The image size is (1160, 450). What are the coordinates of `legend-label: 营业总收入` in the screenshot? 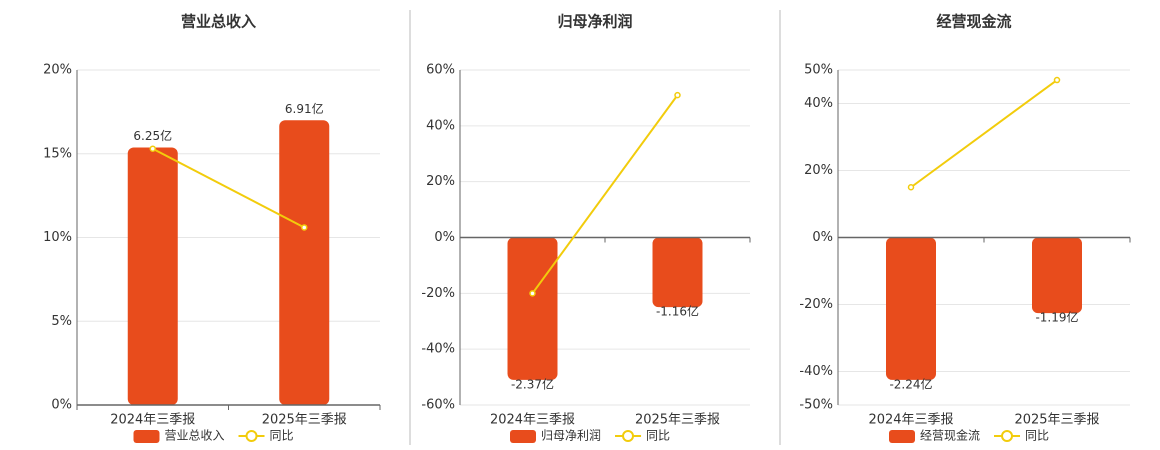 It's located at (195, 436).